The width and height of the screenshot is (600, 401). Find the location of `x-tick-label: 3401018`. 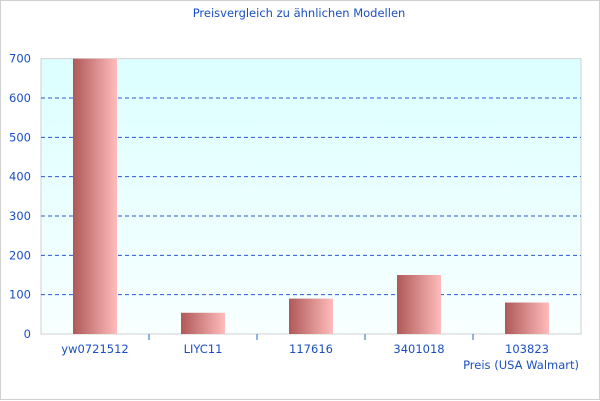

x-tick-label: 3401018 is located at coordinates (418, 349).